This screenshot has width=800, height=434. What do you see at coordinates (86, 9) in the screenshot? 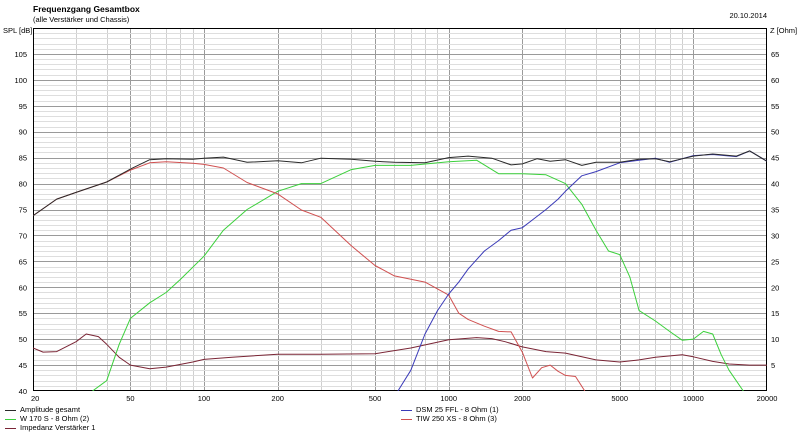
I see `chart-title: Frequenzgang Gesamtbox` at bounding box center [86, 9].